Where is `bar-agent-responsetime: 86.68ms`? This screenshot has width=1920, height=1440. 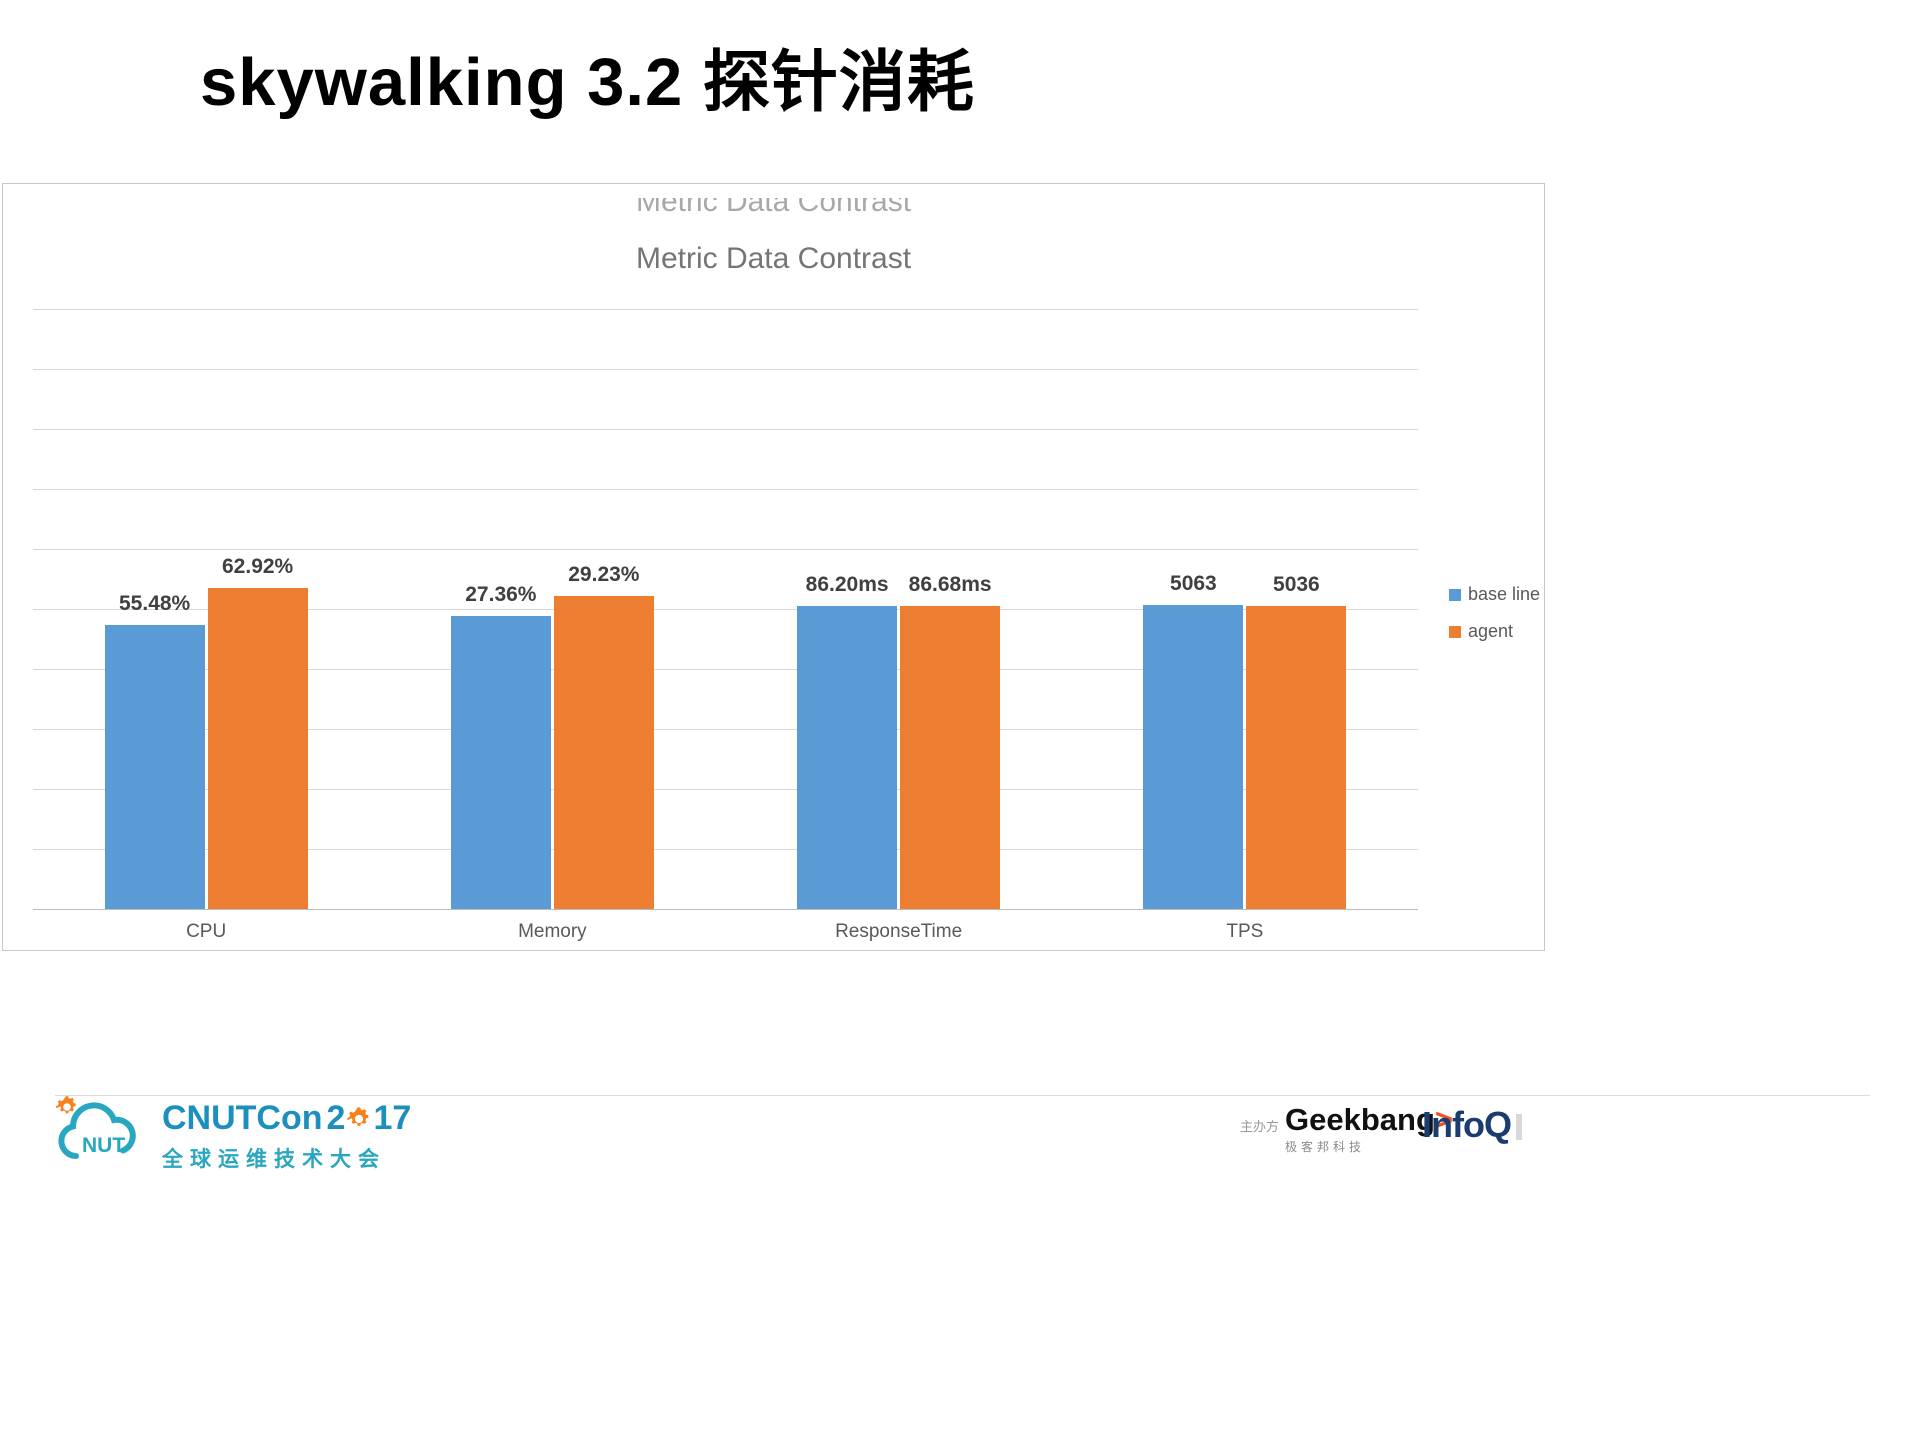 bar-agent-responsetime: 86.68ms is located at coordinates (950, 741).